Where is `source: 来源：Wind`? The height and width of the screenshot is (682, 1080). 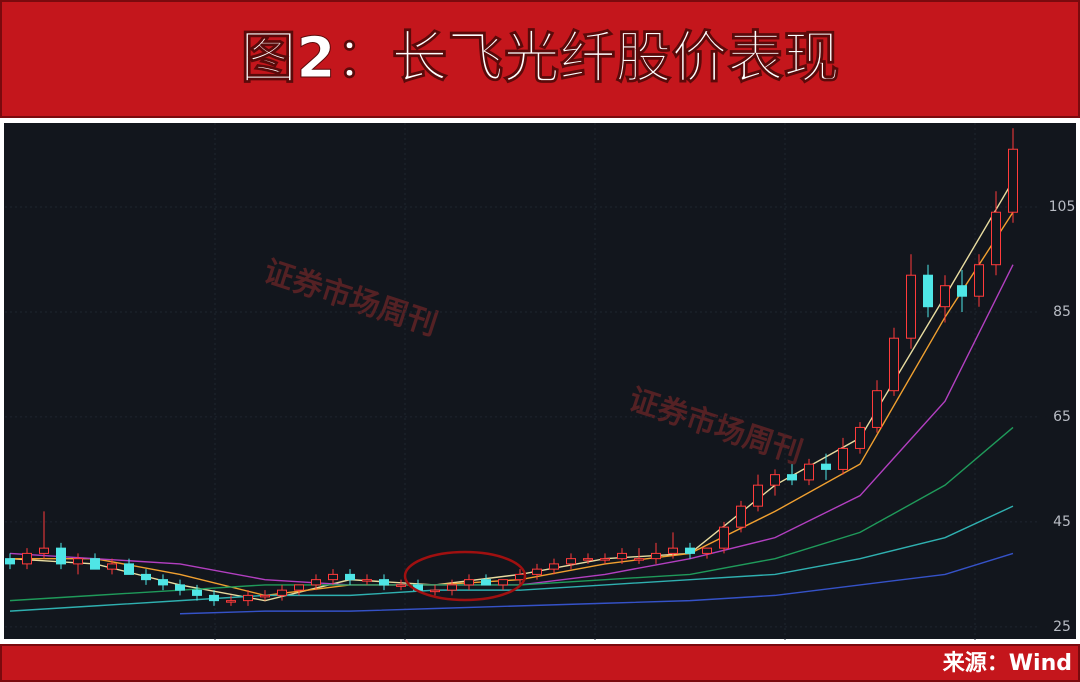 source: 来源：Wind is located at coordinates (1007, 663).